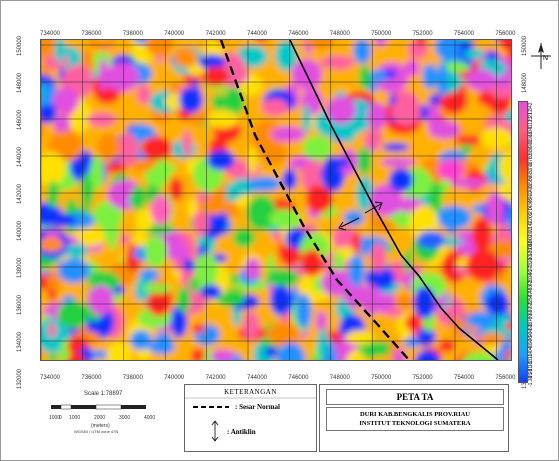 Image resolution: width=559 pixels, height=461 pixels. I want to click on legend-anticline-label: : Antiklin, so click(241, 432).